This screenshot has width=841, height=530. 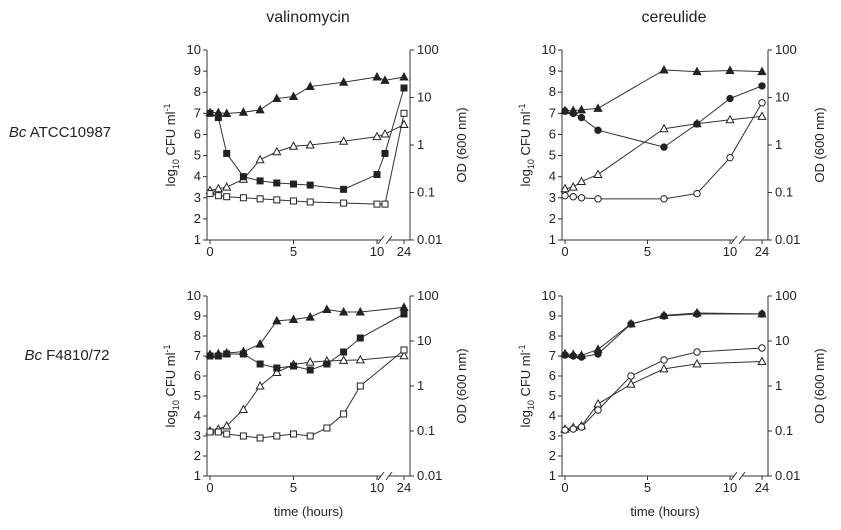 I want to click on row-label-italic: Bc, so click(x=33, y=355).